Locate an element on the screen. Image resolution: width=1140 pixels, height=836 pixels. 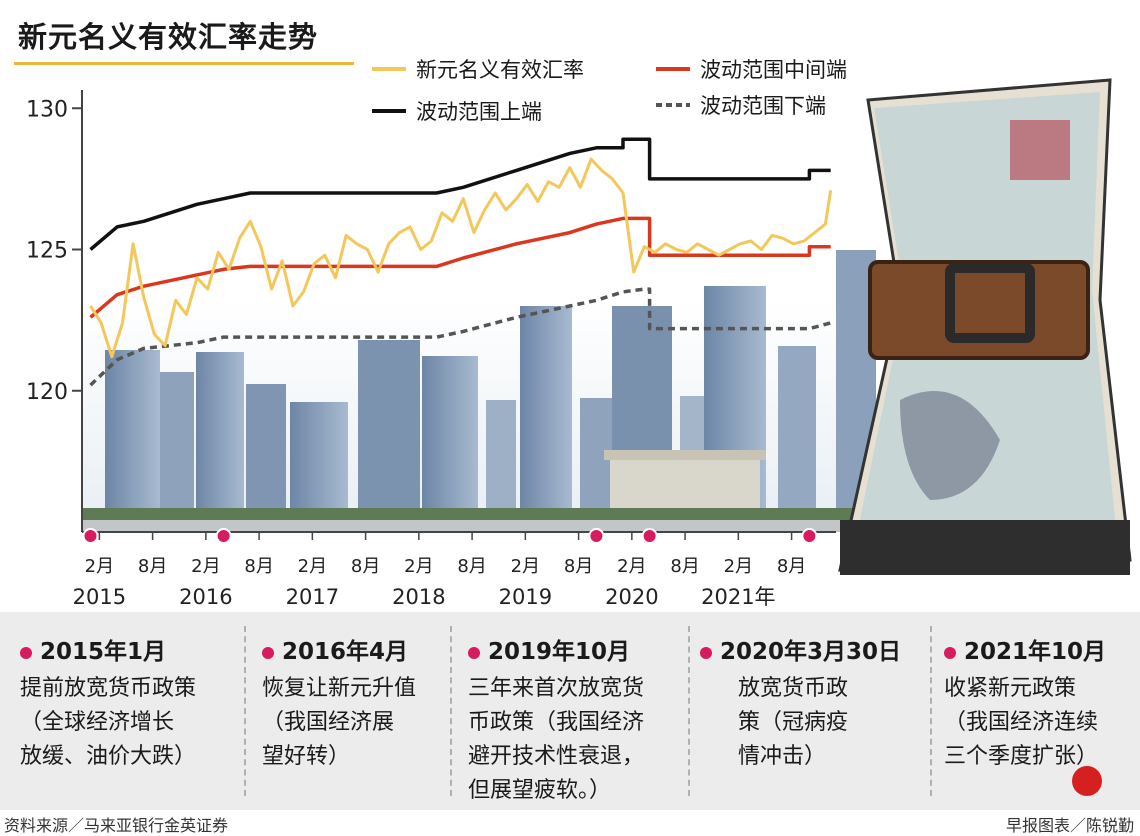
event-desc-line: 放宽货币政 is located at coordinates (793, 688).